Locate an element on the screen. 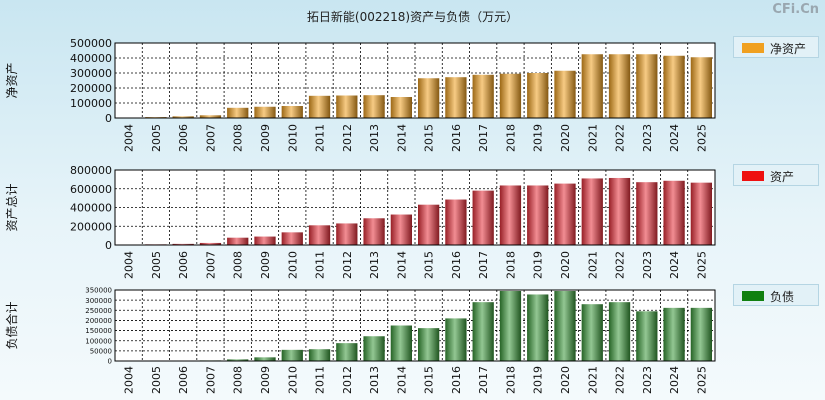  legend-label-assets: 资产 is located at coordinates (782, 177).